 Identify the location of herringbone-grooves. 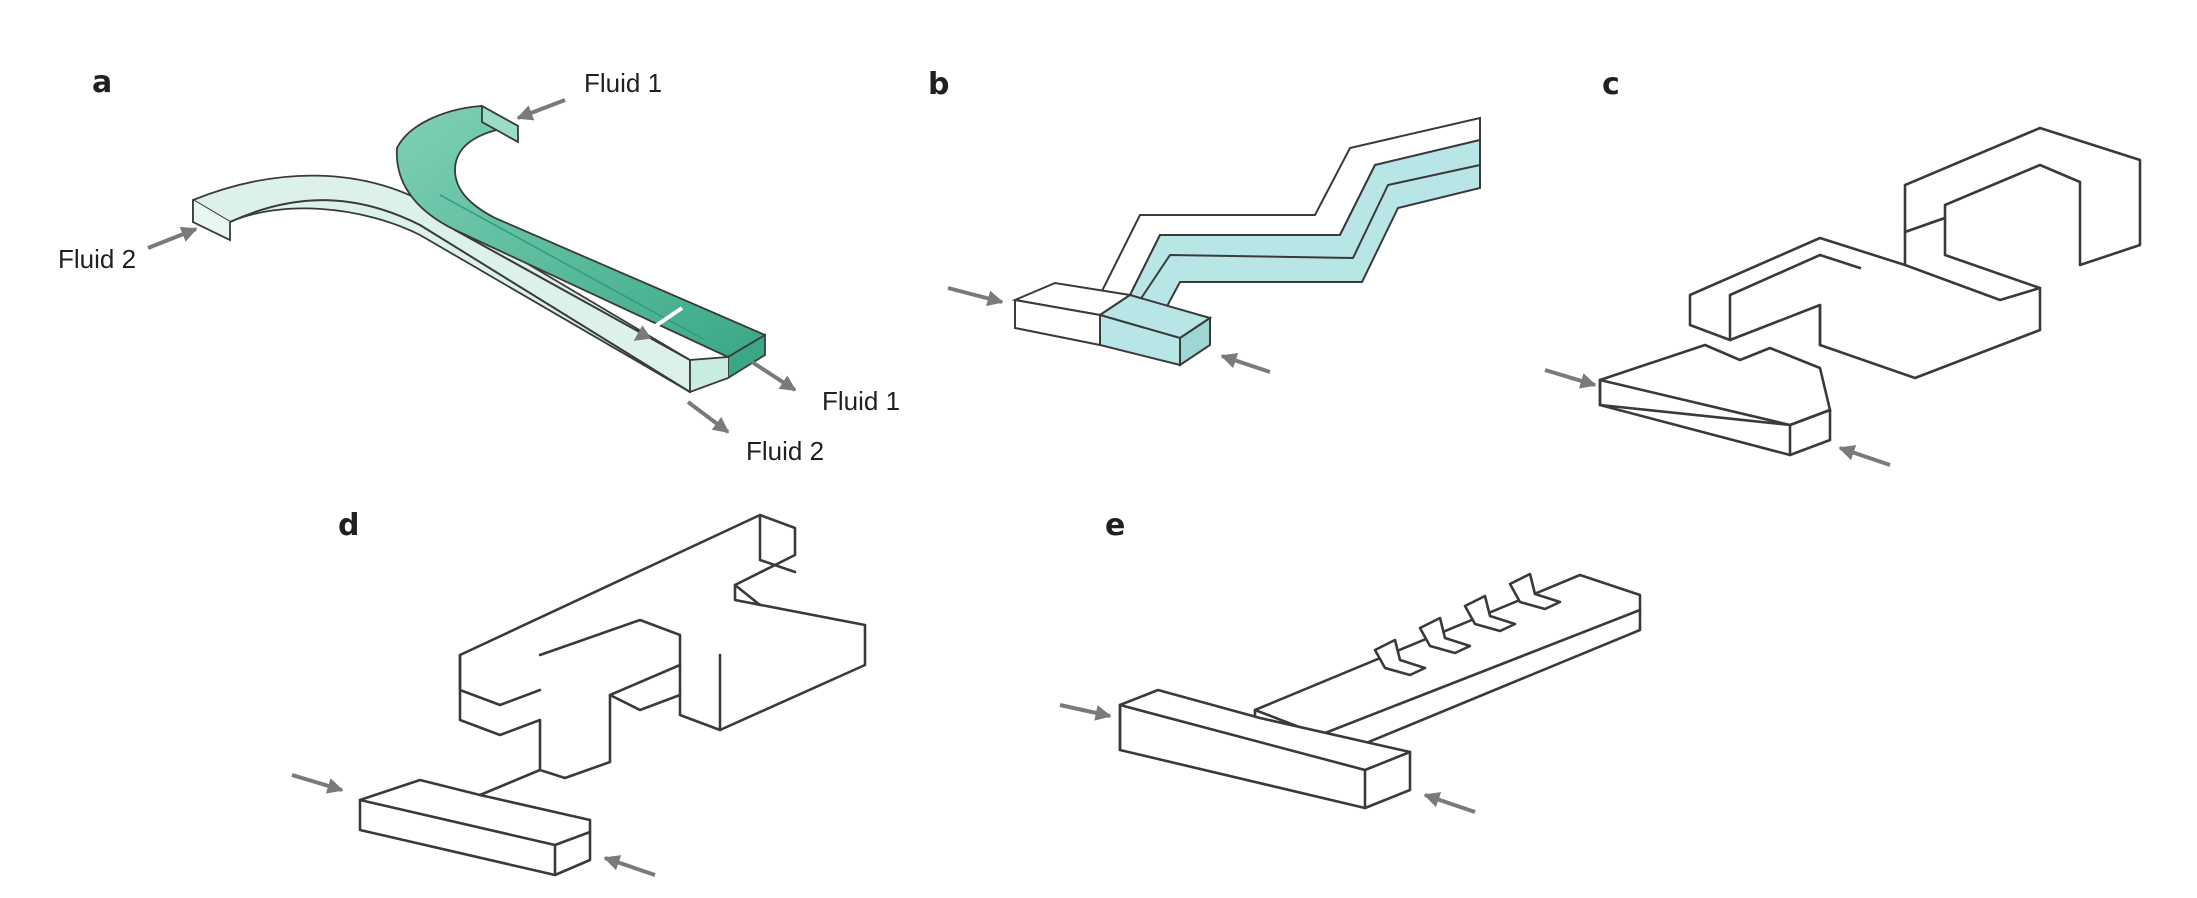
(1467, 624).